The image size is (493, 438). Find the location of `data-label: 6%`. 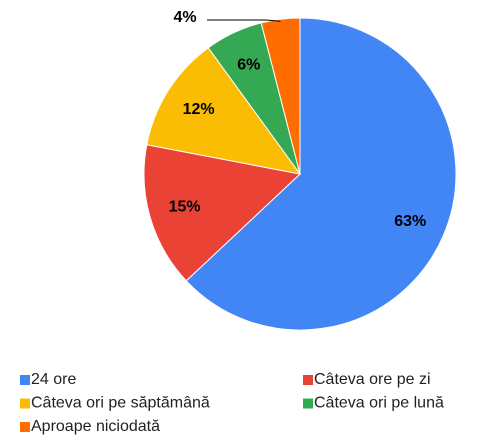

data-label: 6% is located at coordinates (248, 65).